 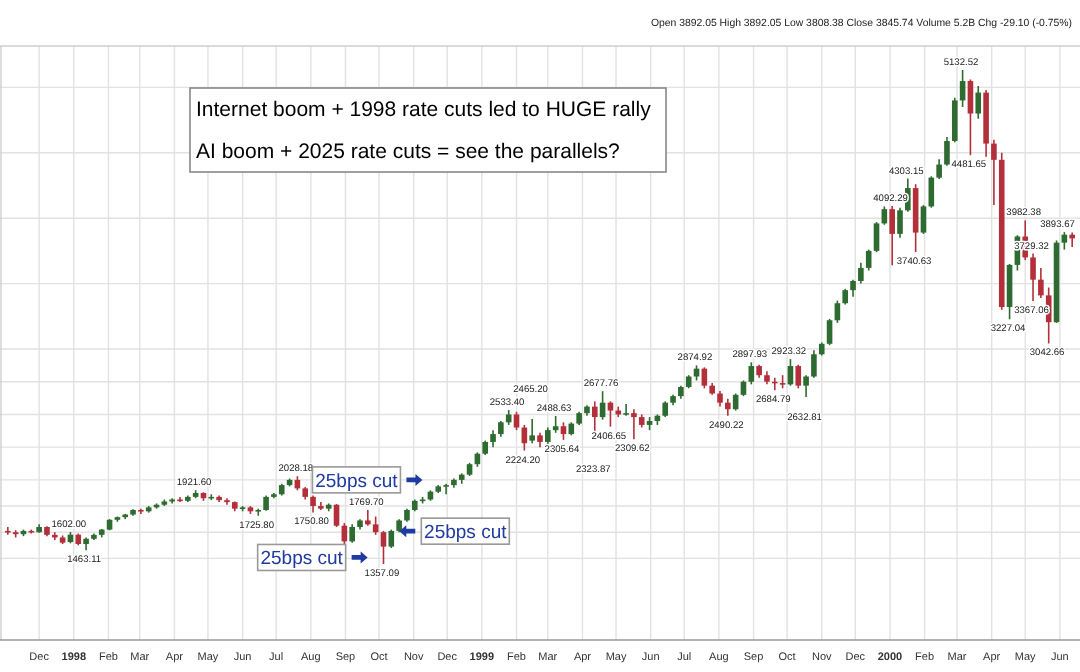 What do you see at coordinates (408, 152) in the screenshot?
I see `annotation: AI boom + 2025 rate cuts = see the parallels?` at bounding box center [408, 152].